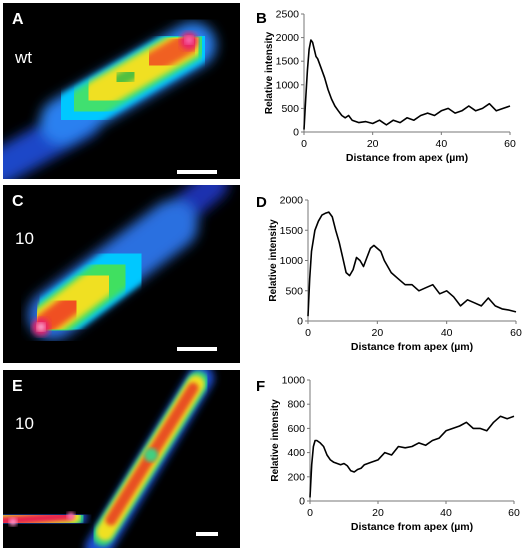 Image resolution: width=527 pixels, height=552 pixels. What do you see at coordinates (23, 57) in the screenshot?
I see `condition-label-a: wt` at bounding box center [23, 57].